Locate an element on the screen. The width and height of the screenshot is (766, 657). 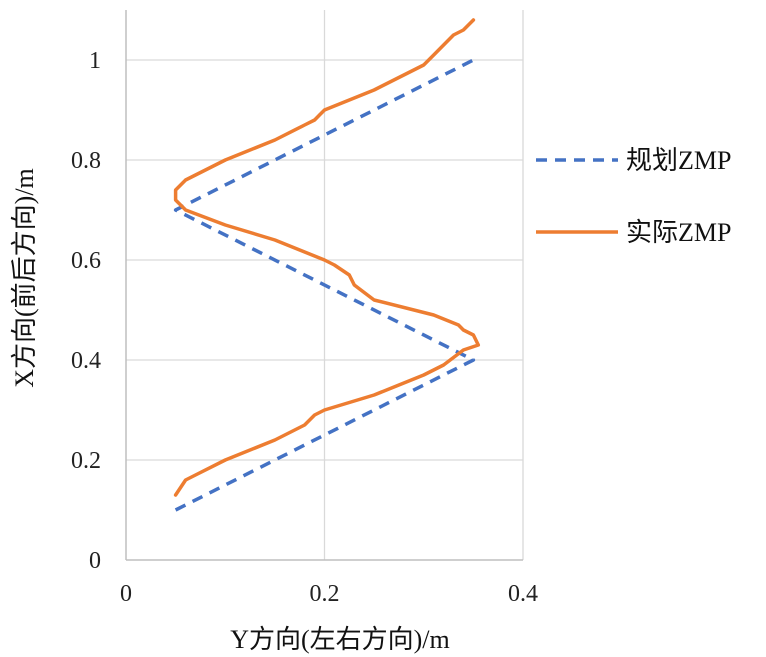
y-tick-label: 0.4 is located at coordinates (86, 361).